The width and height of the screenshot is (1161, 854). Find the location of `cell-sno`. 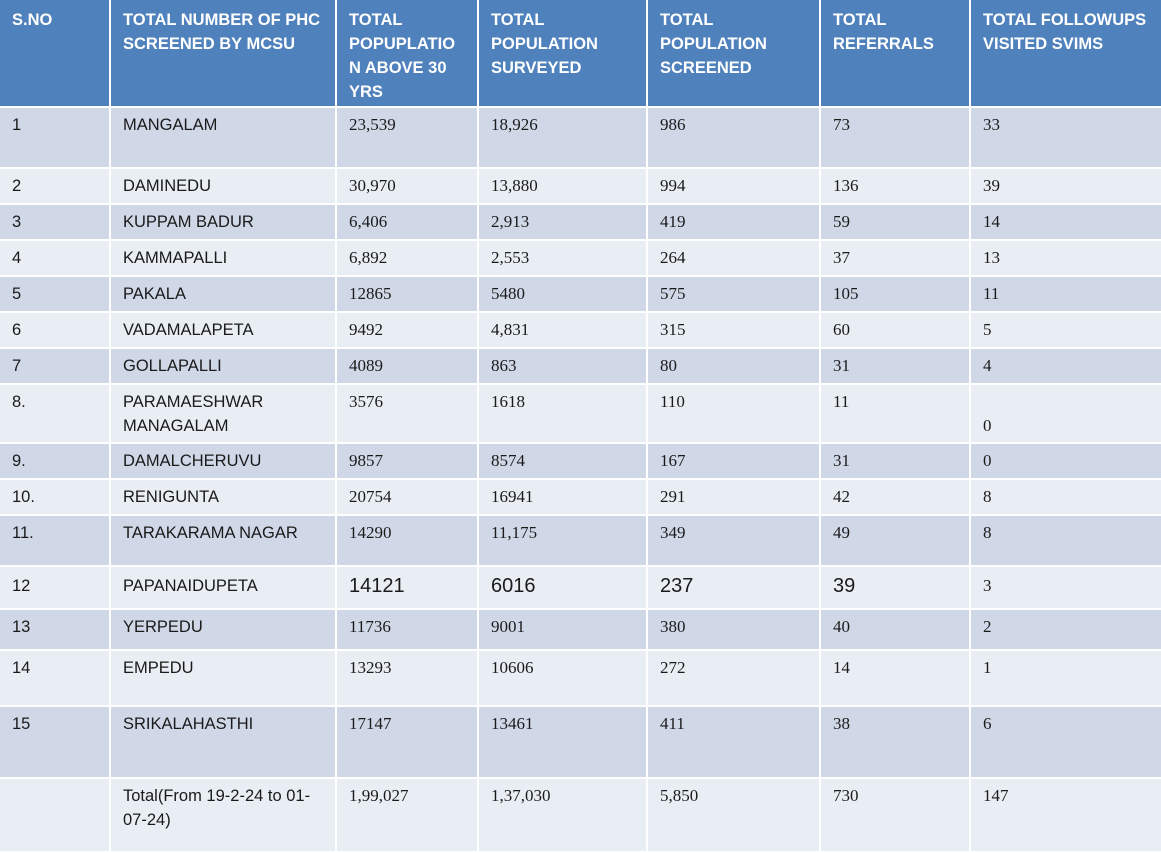

cell-sno is located at coordinates (55, 816).